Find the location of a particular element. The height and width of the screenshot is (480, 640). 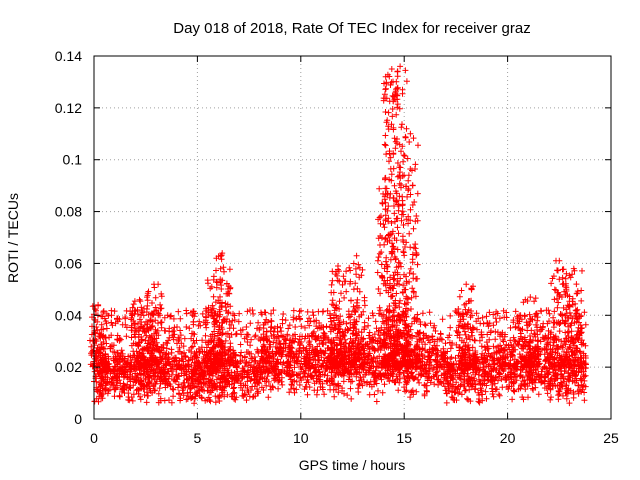

x-tick-label: 5 is located at coordinates (198, 438).